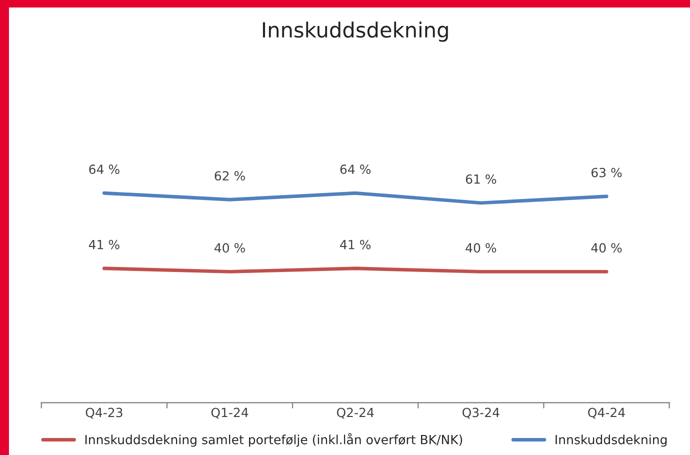 The width and height of the screenshot is (690, 455). I want to click on data-label: 62 %, so click(229, 176).